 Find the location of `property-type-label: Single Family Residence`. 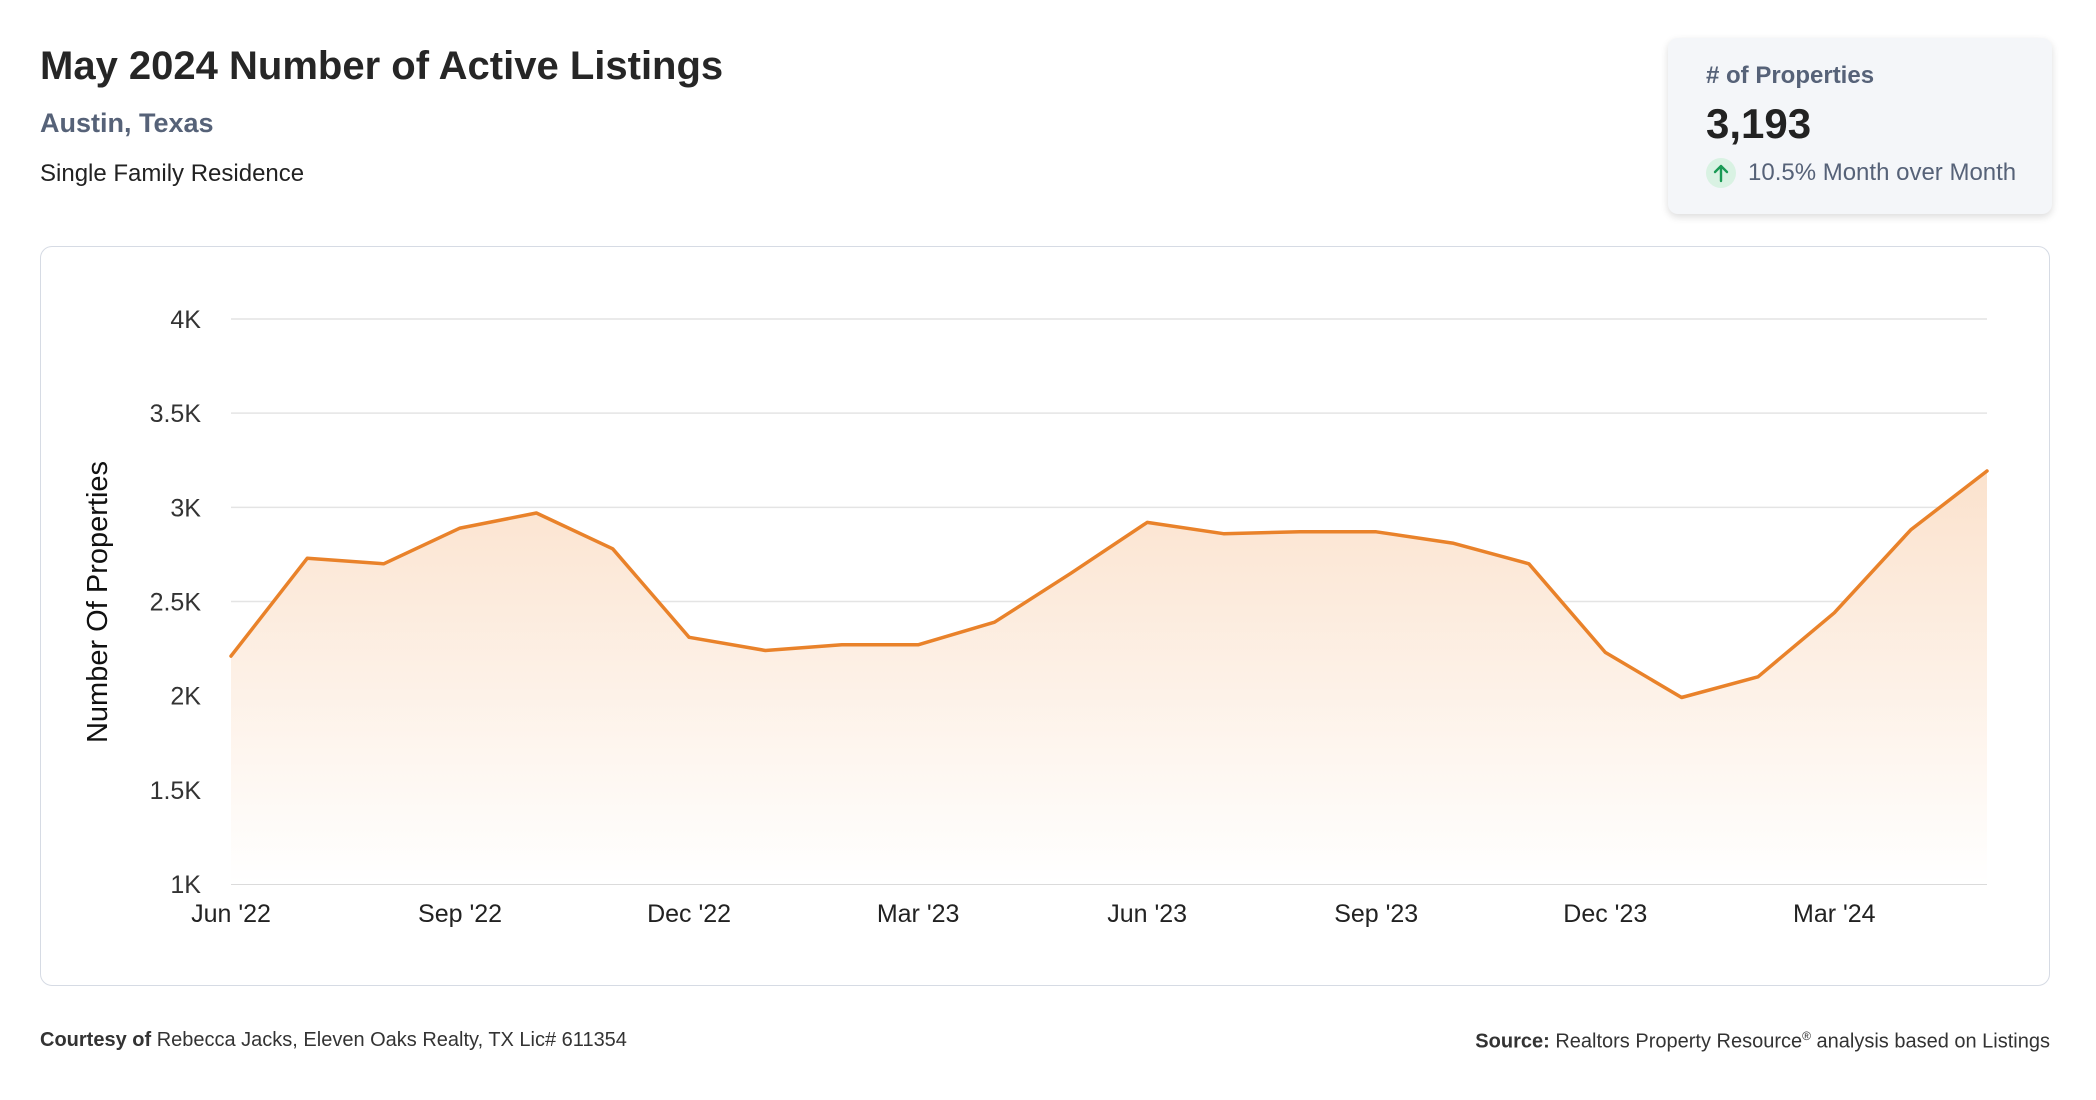

property-type-label: Single Family Residence is located at coordinates (172, 173).